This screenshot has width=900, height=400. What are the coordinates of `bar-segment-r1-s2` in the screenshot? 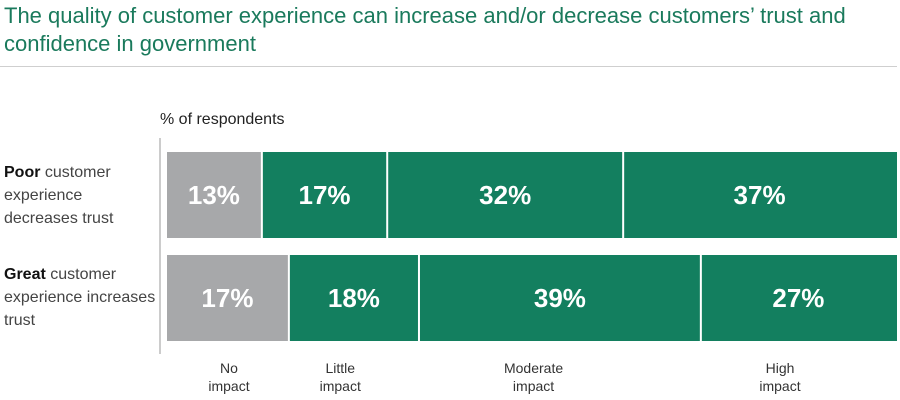 It's located at (559, 298).